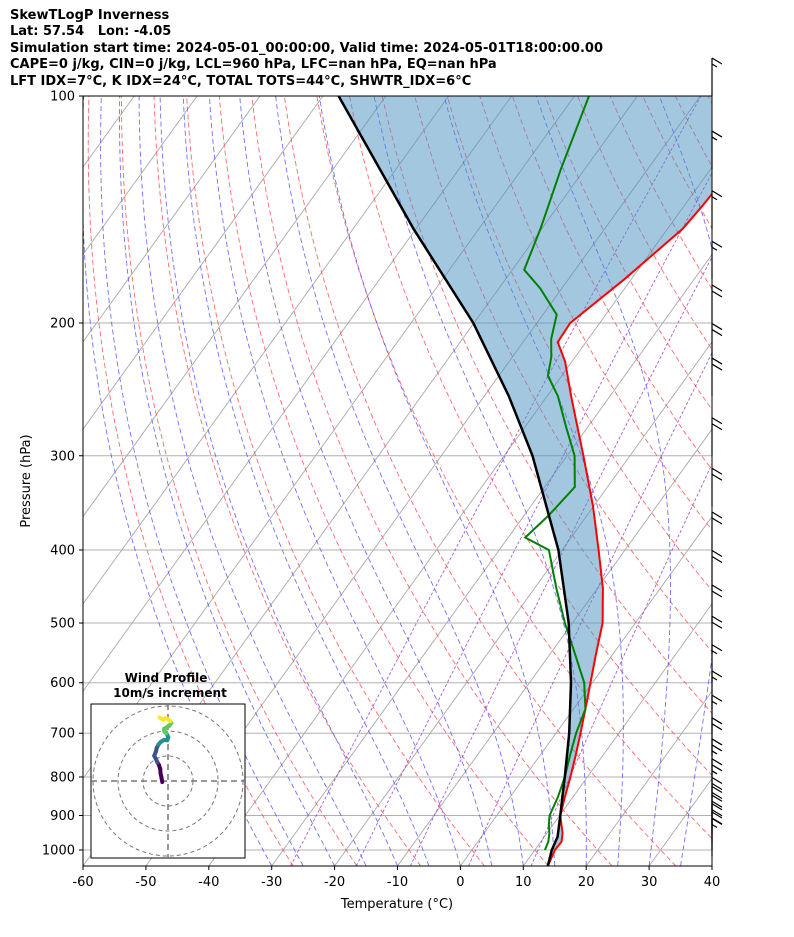 This screenshot has height=937, width=794. Describe the element at coordinates (82, 882) in the screenshot. I see `x-tick-label: -60` at that location.